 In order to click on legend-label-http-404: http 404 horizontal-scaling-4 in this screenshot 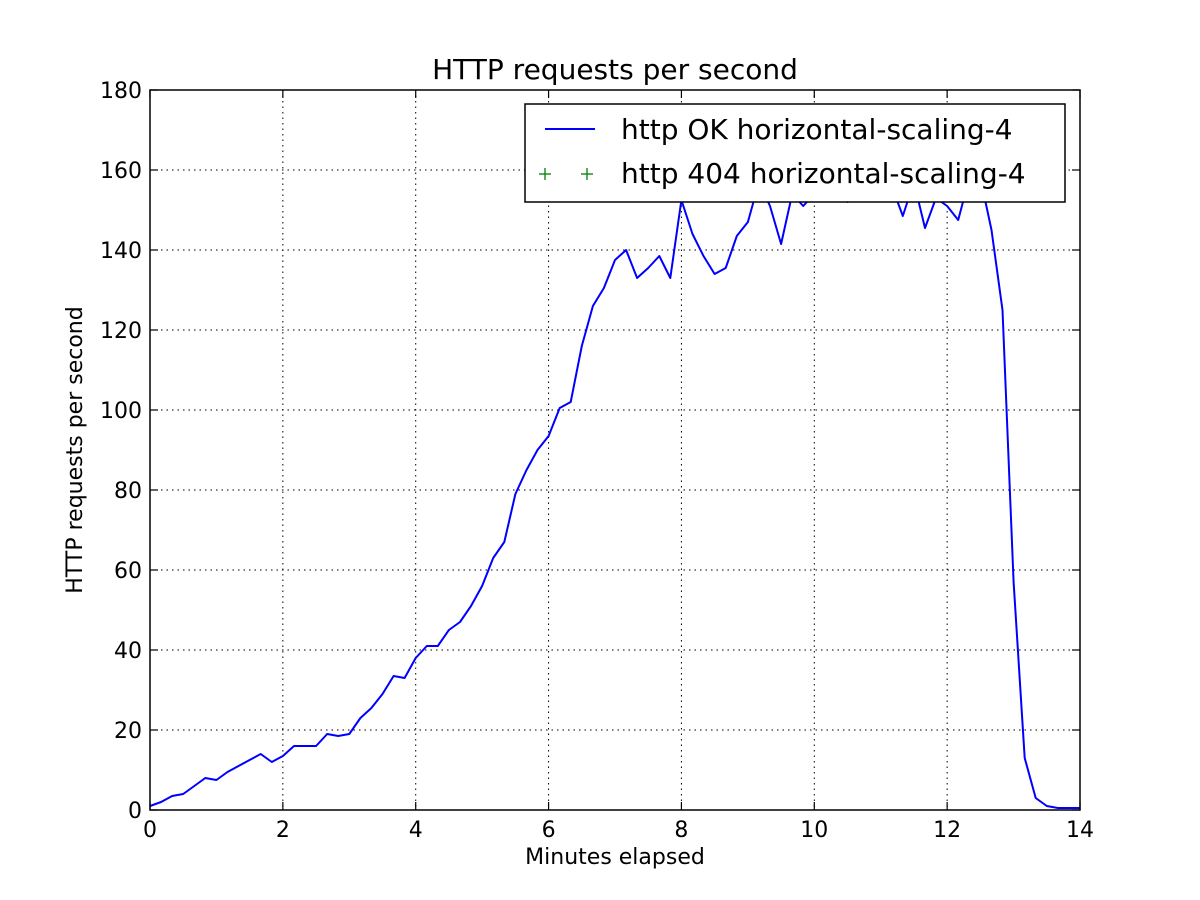, I will do `click(823, 173)`.